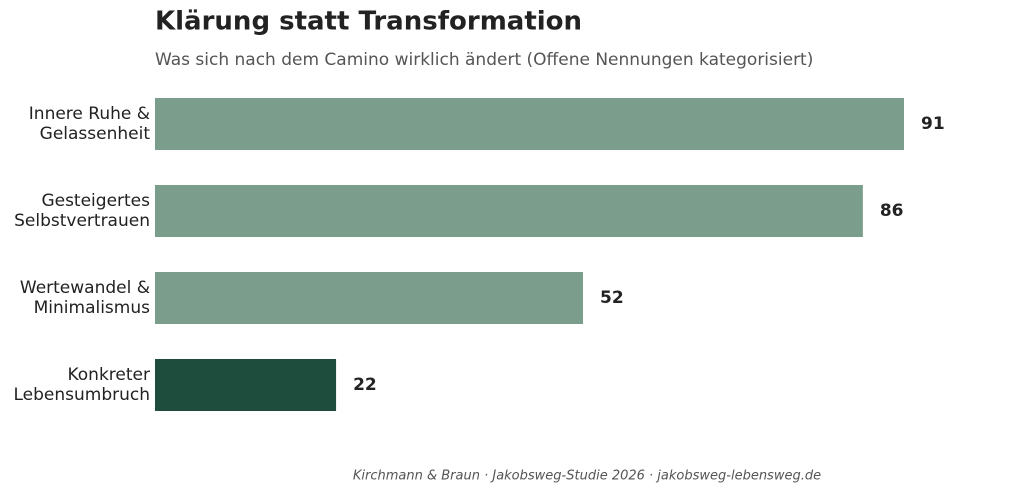  Describe the element at coordinates (365, 385) in the screenshot. I see `value-label: 22` at that location.